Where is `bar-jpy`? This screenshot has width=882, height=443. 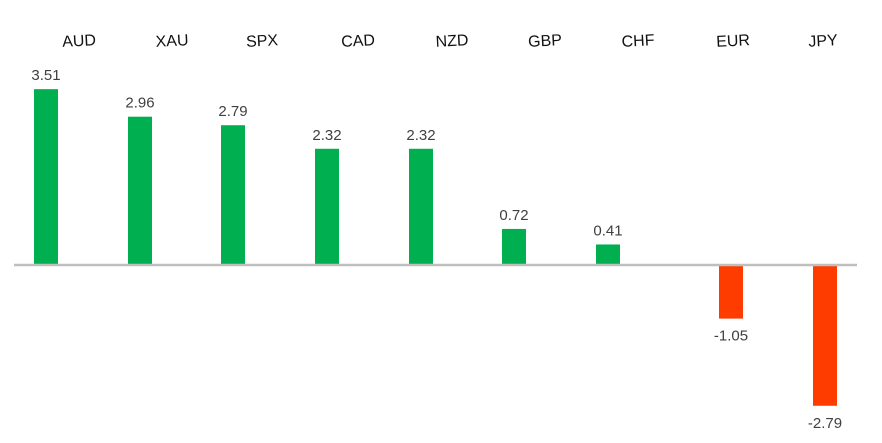 bar-jpy is located at coordinates (825, 336).